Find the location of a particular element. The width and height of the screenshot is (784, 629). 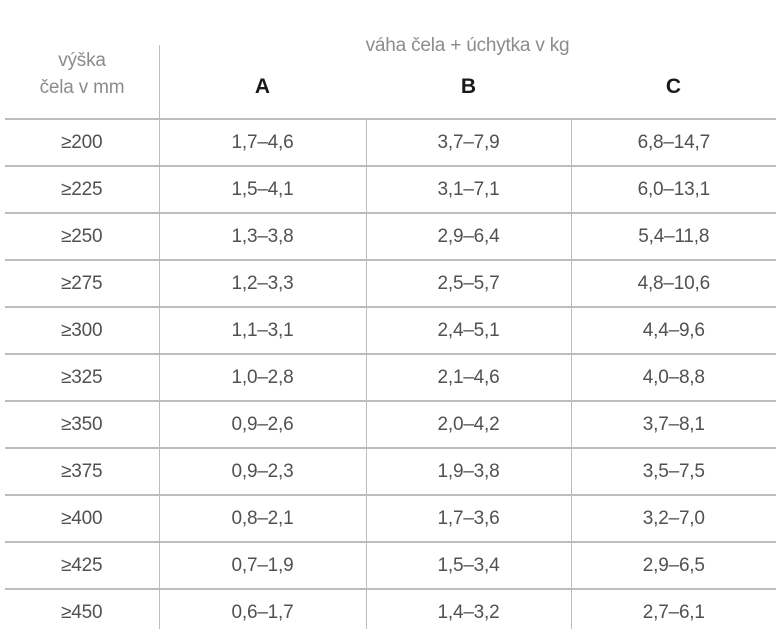

cell-a: 0,7–1,9 is located at coordinates (262, 565).